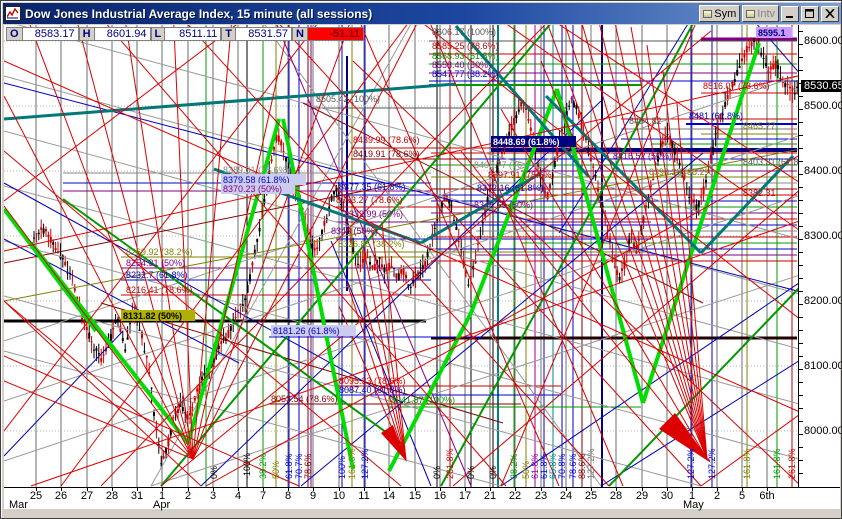 Image resolution: width=842 pixels, height=519 pixels. What do you see at coordinates (507, 165) in the screenshot?
I see `fib-label: 8408.77 (76.4%)` at bounding box center [507, 165].